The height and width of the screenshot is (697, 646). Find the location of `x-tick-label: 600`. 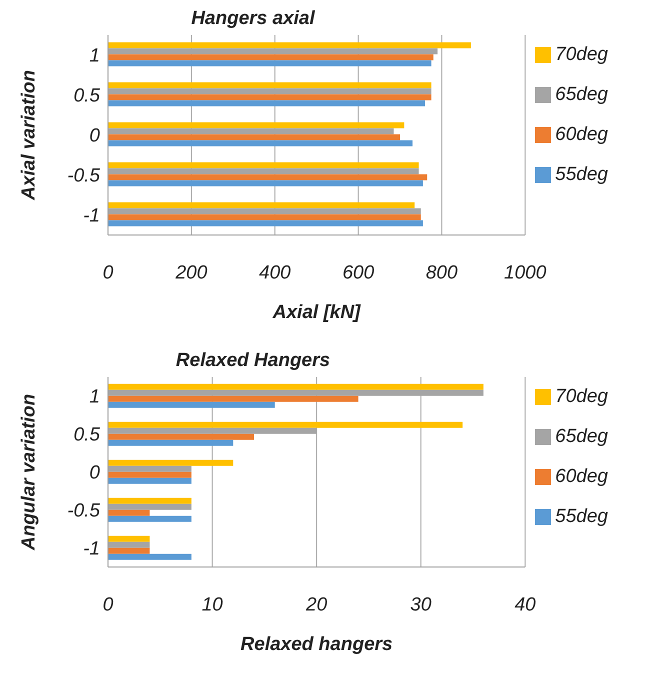

x-tick-label: 600 is located at coordinates (358, 273).